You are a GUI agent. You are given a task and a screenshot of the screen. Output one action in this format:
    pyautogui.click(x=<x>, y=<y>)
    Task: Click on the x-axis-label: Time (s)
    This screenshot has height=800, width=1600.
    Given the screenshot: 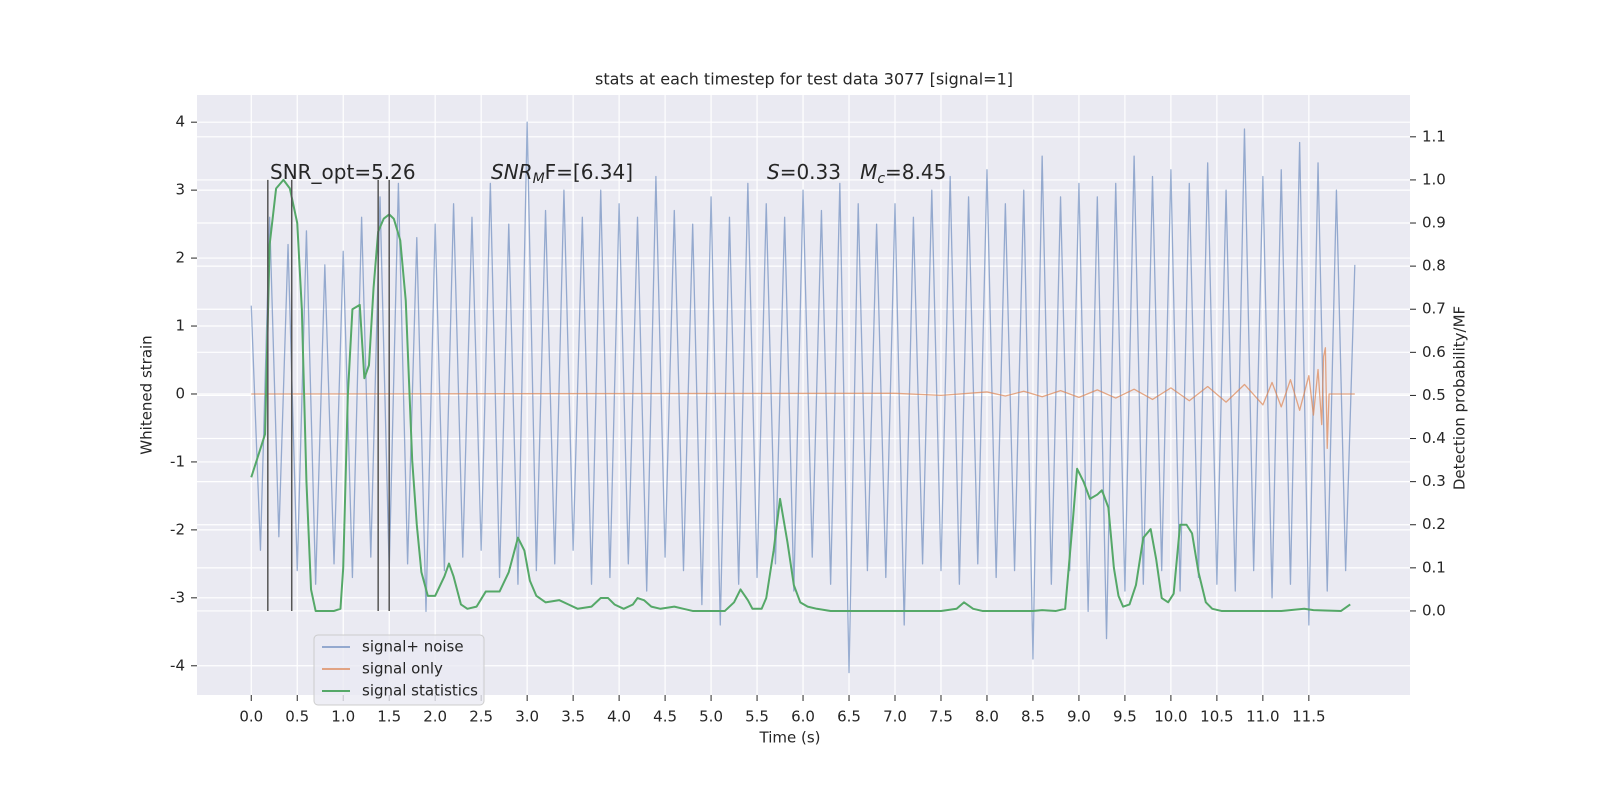 What is the action you would take?
    pyautogui.click(x=790, y=738)
    